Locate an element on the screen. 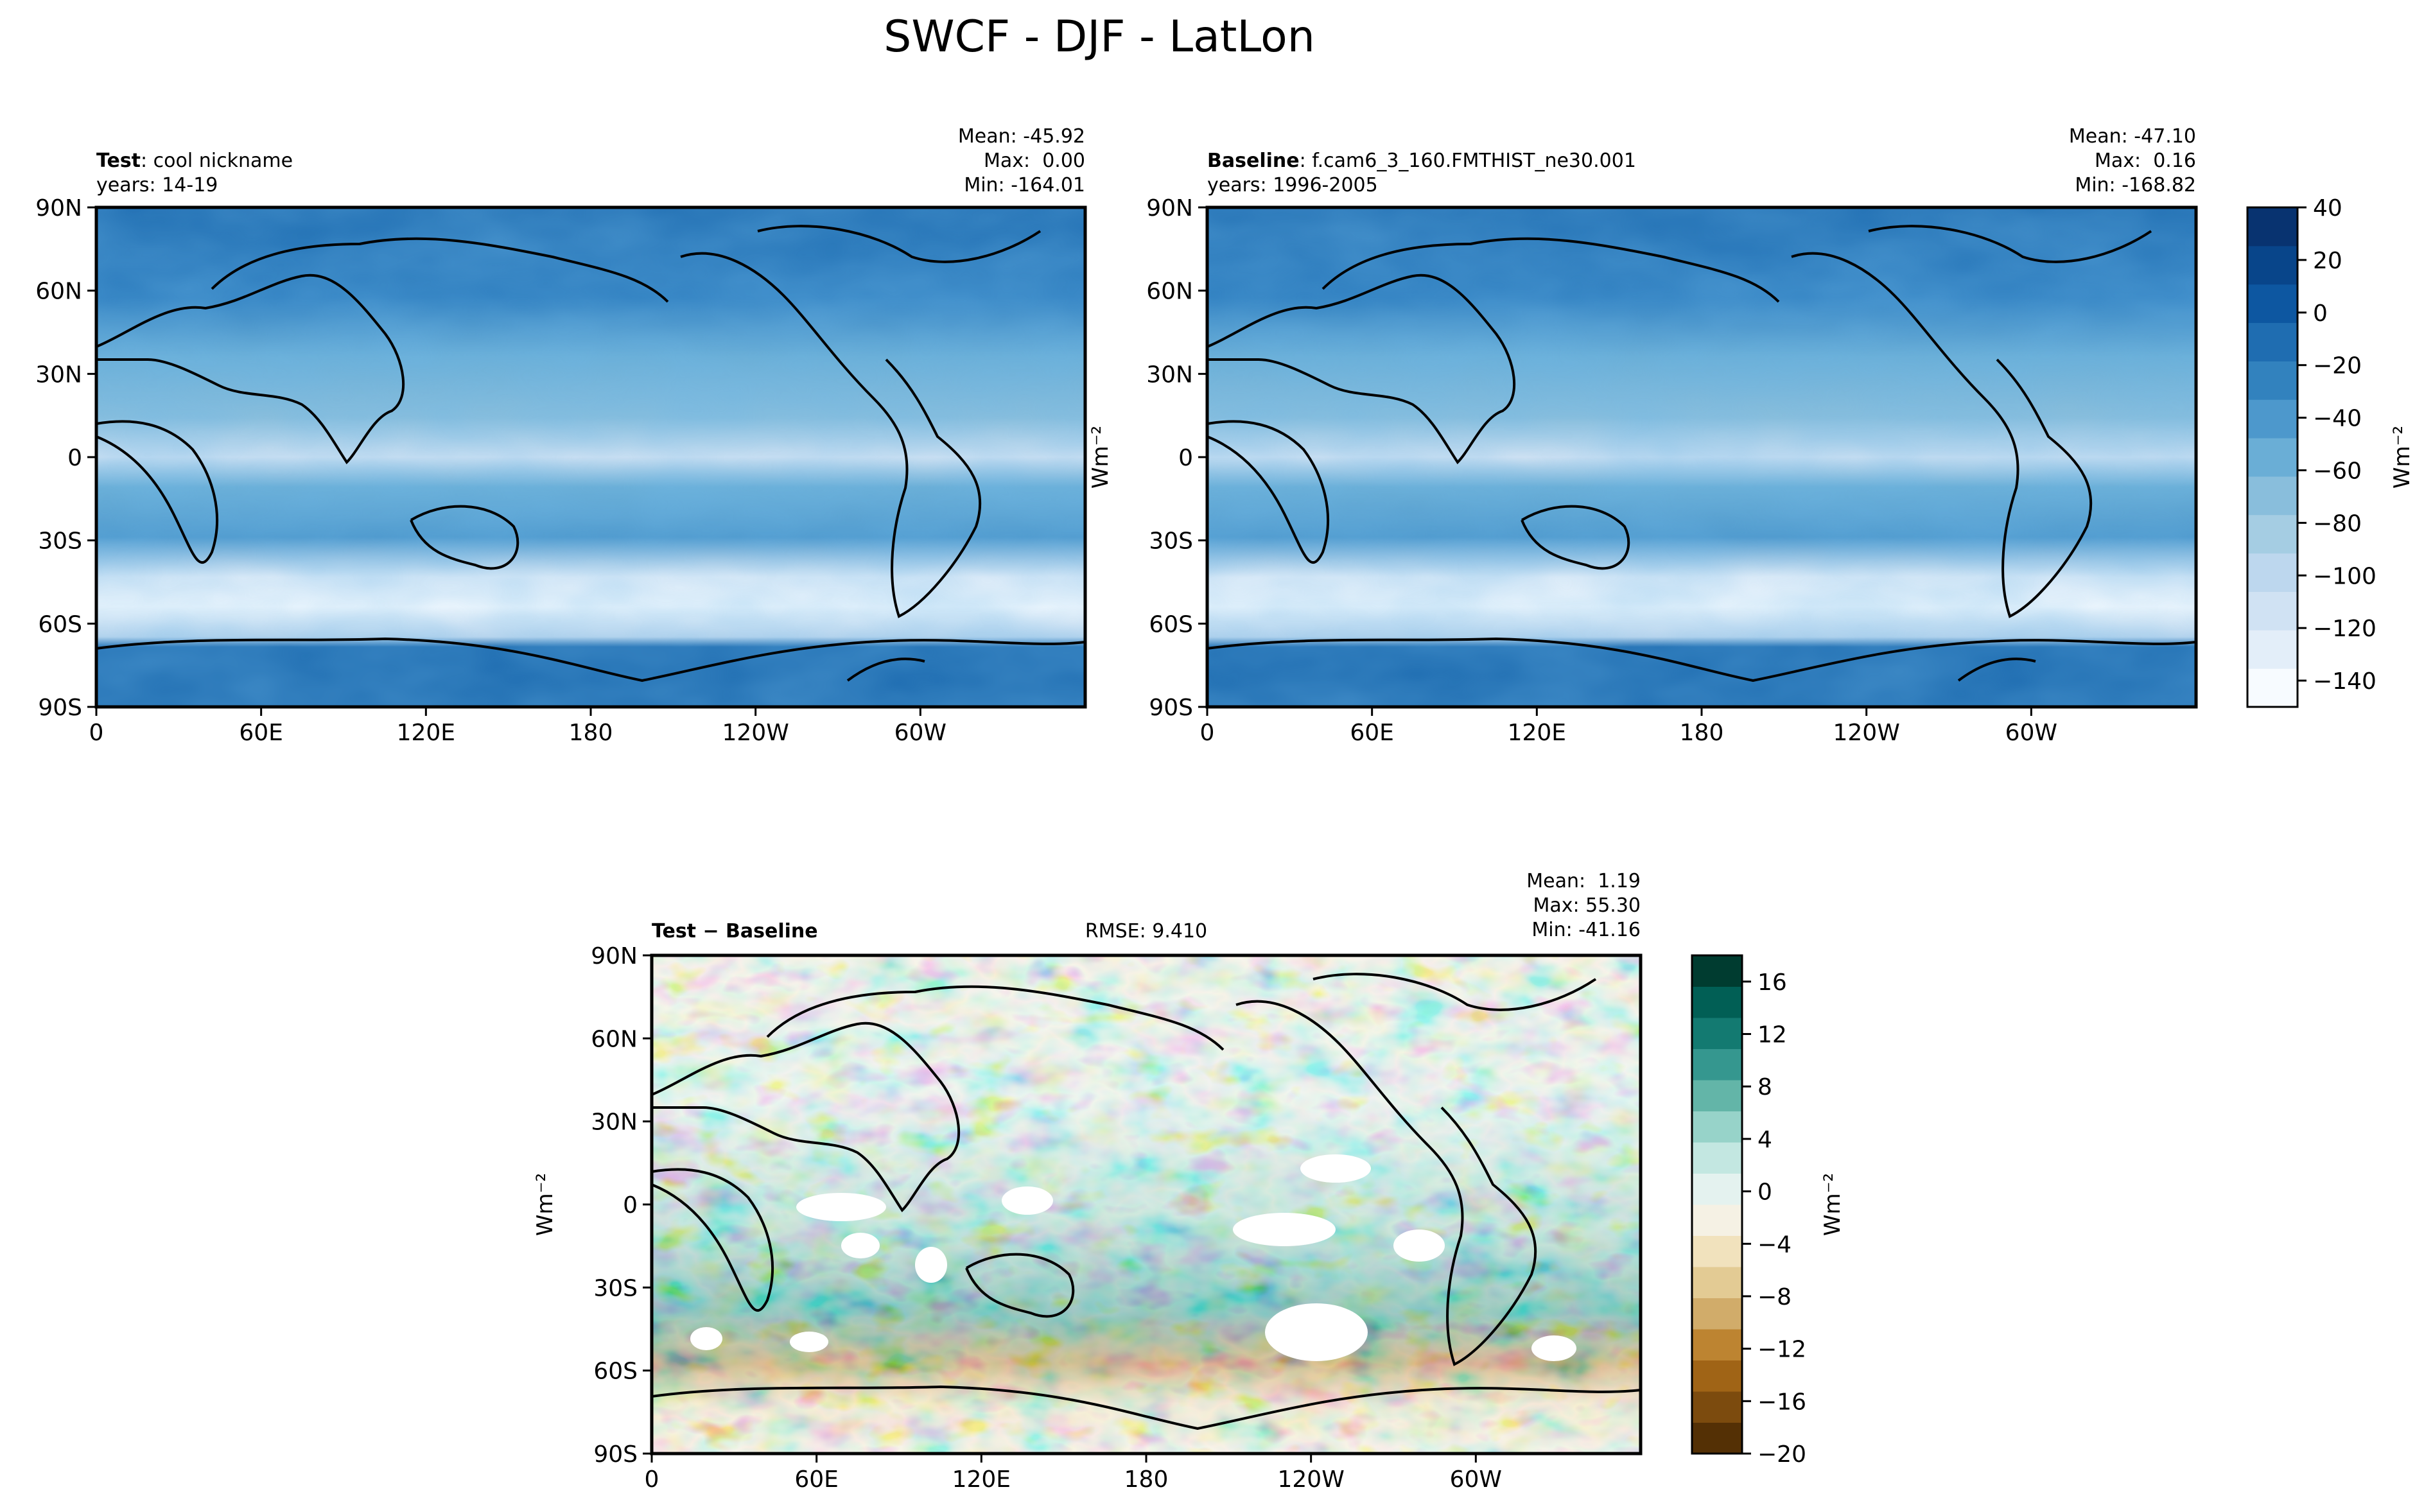 This screenshot has width=2433, height=1512. panel-baseline-min: Min: -168.82 is located at coordinates (2135, 185).